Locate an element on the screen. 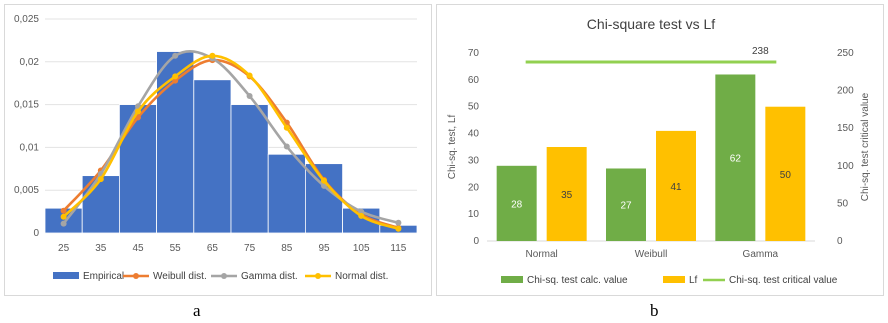 This screenshot has width=888, height=323. y-tick-label: 0,01 is located at coordinates (30, 147).